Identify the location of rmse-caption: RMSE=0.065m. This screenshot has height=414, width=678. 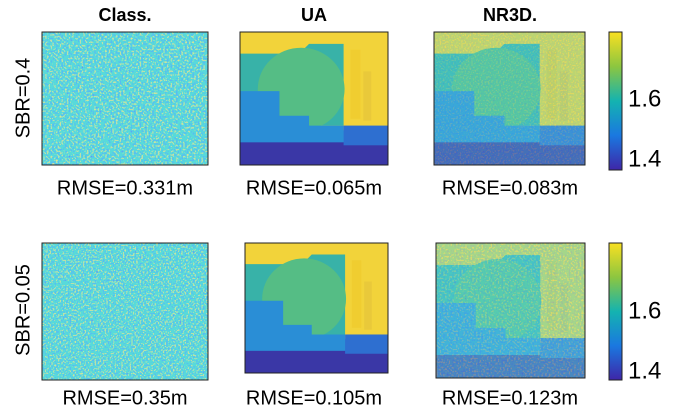
(314, 188).